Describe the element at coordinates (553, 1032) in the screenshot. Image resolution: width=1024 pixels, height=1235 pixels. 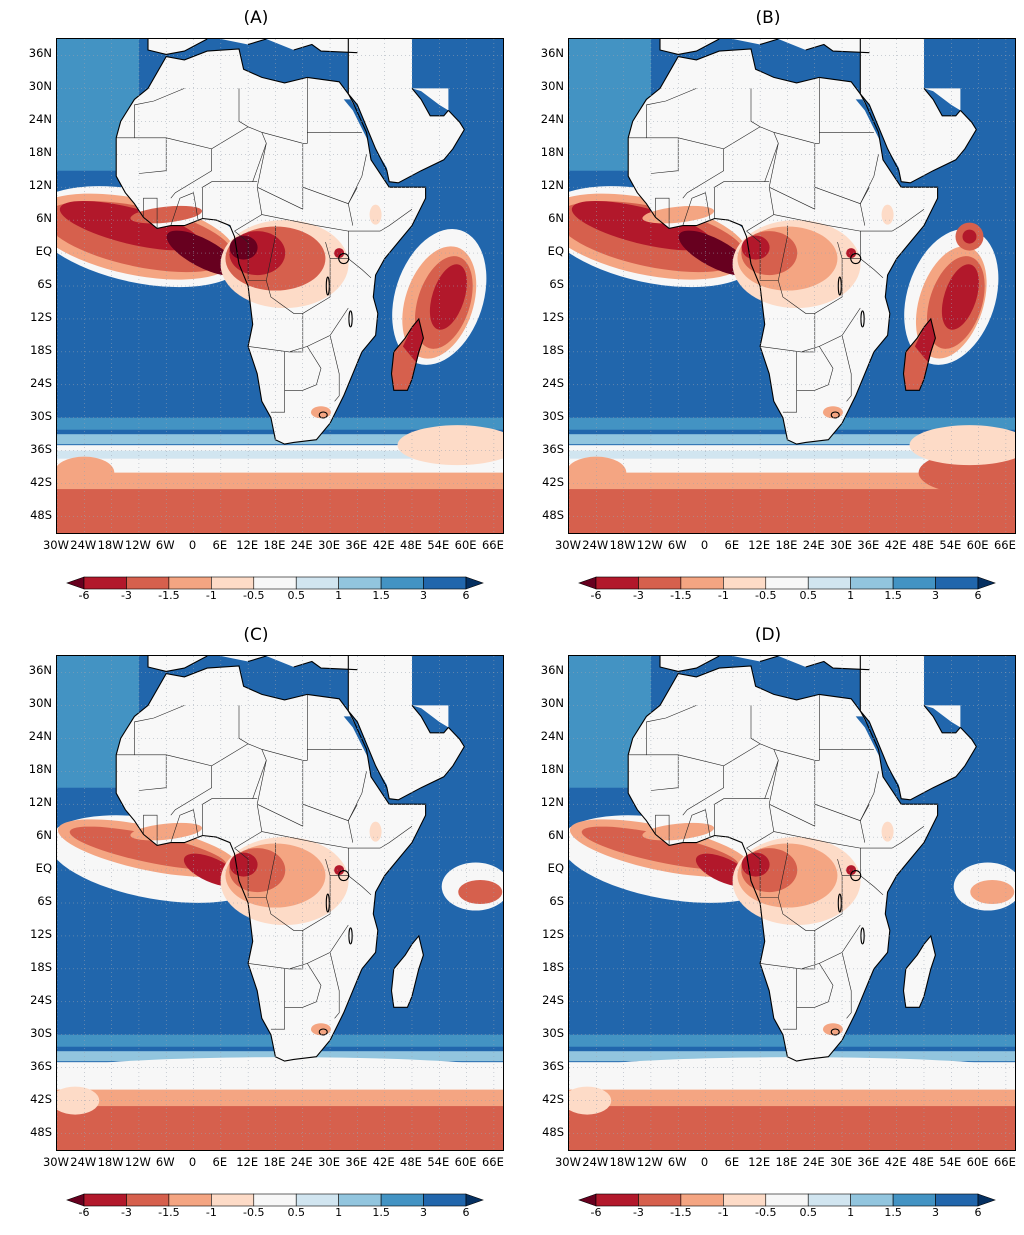
I see `lat-tick-label: 30S` at that location.